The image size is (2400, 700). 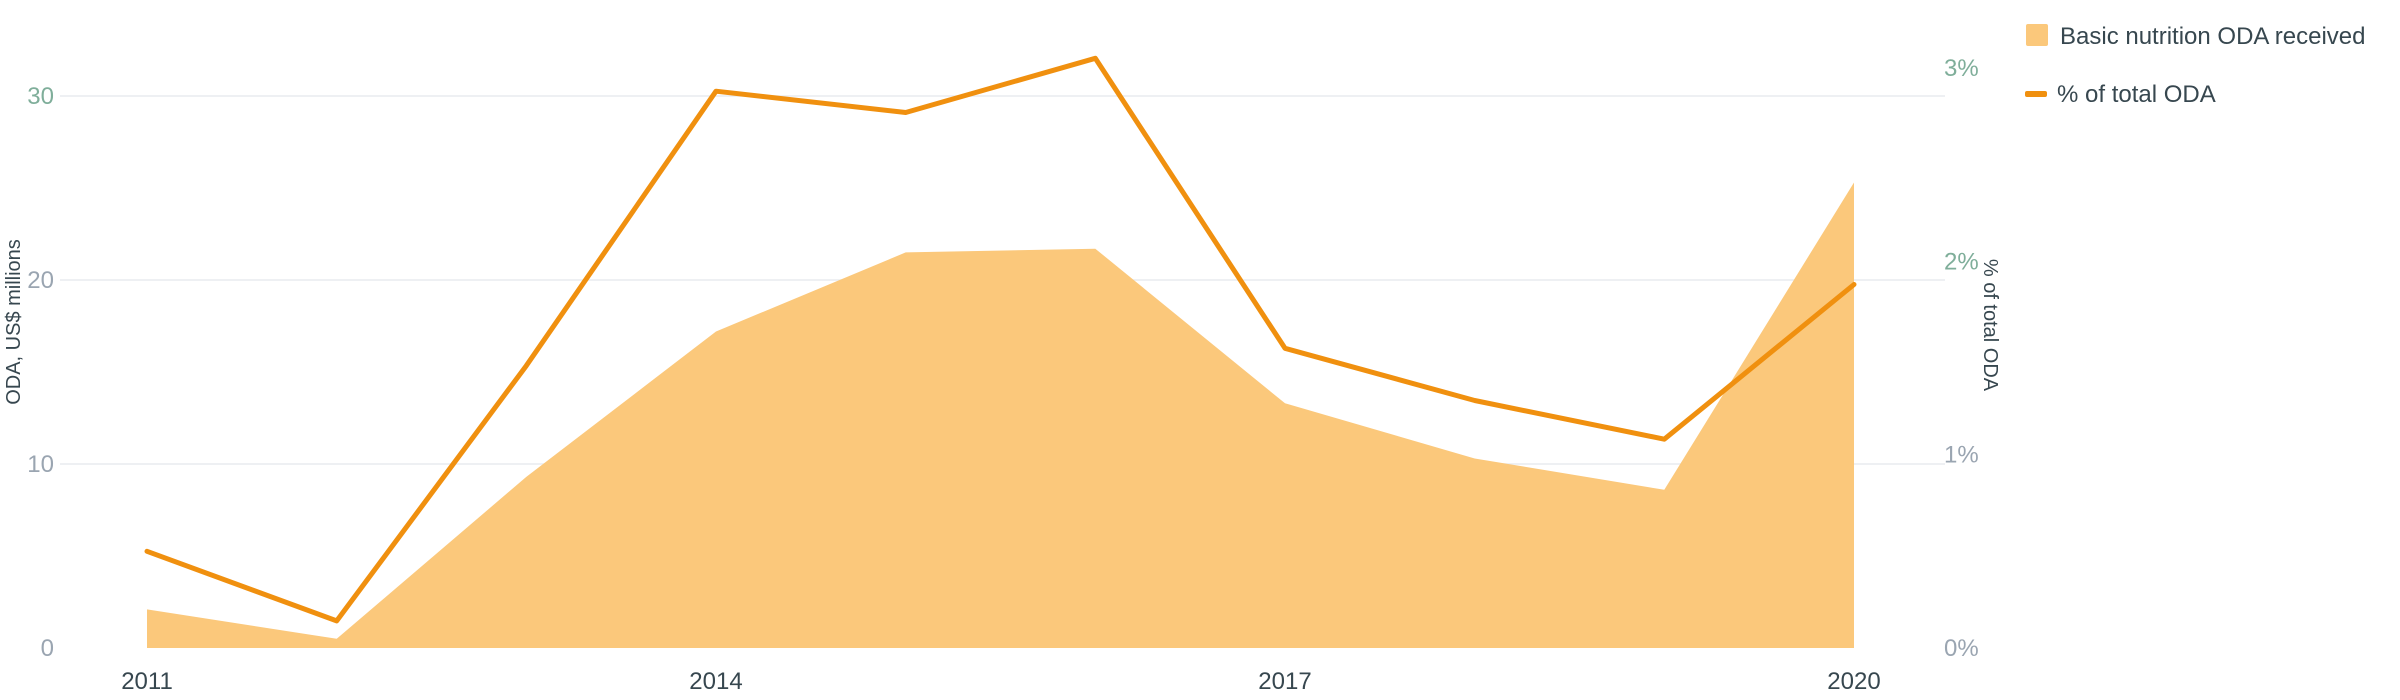 I want to click on left-axis-title: ODA, US$ millions, so click(x=14, y=322).